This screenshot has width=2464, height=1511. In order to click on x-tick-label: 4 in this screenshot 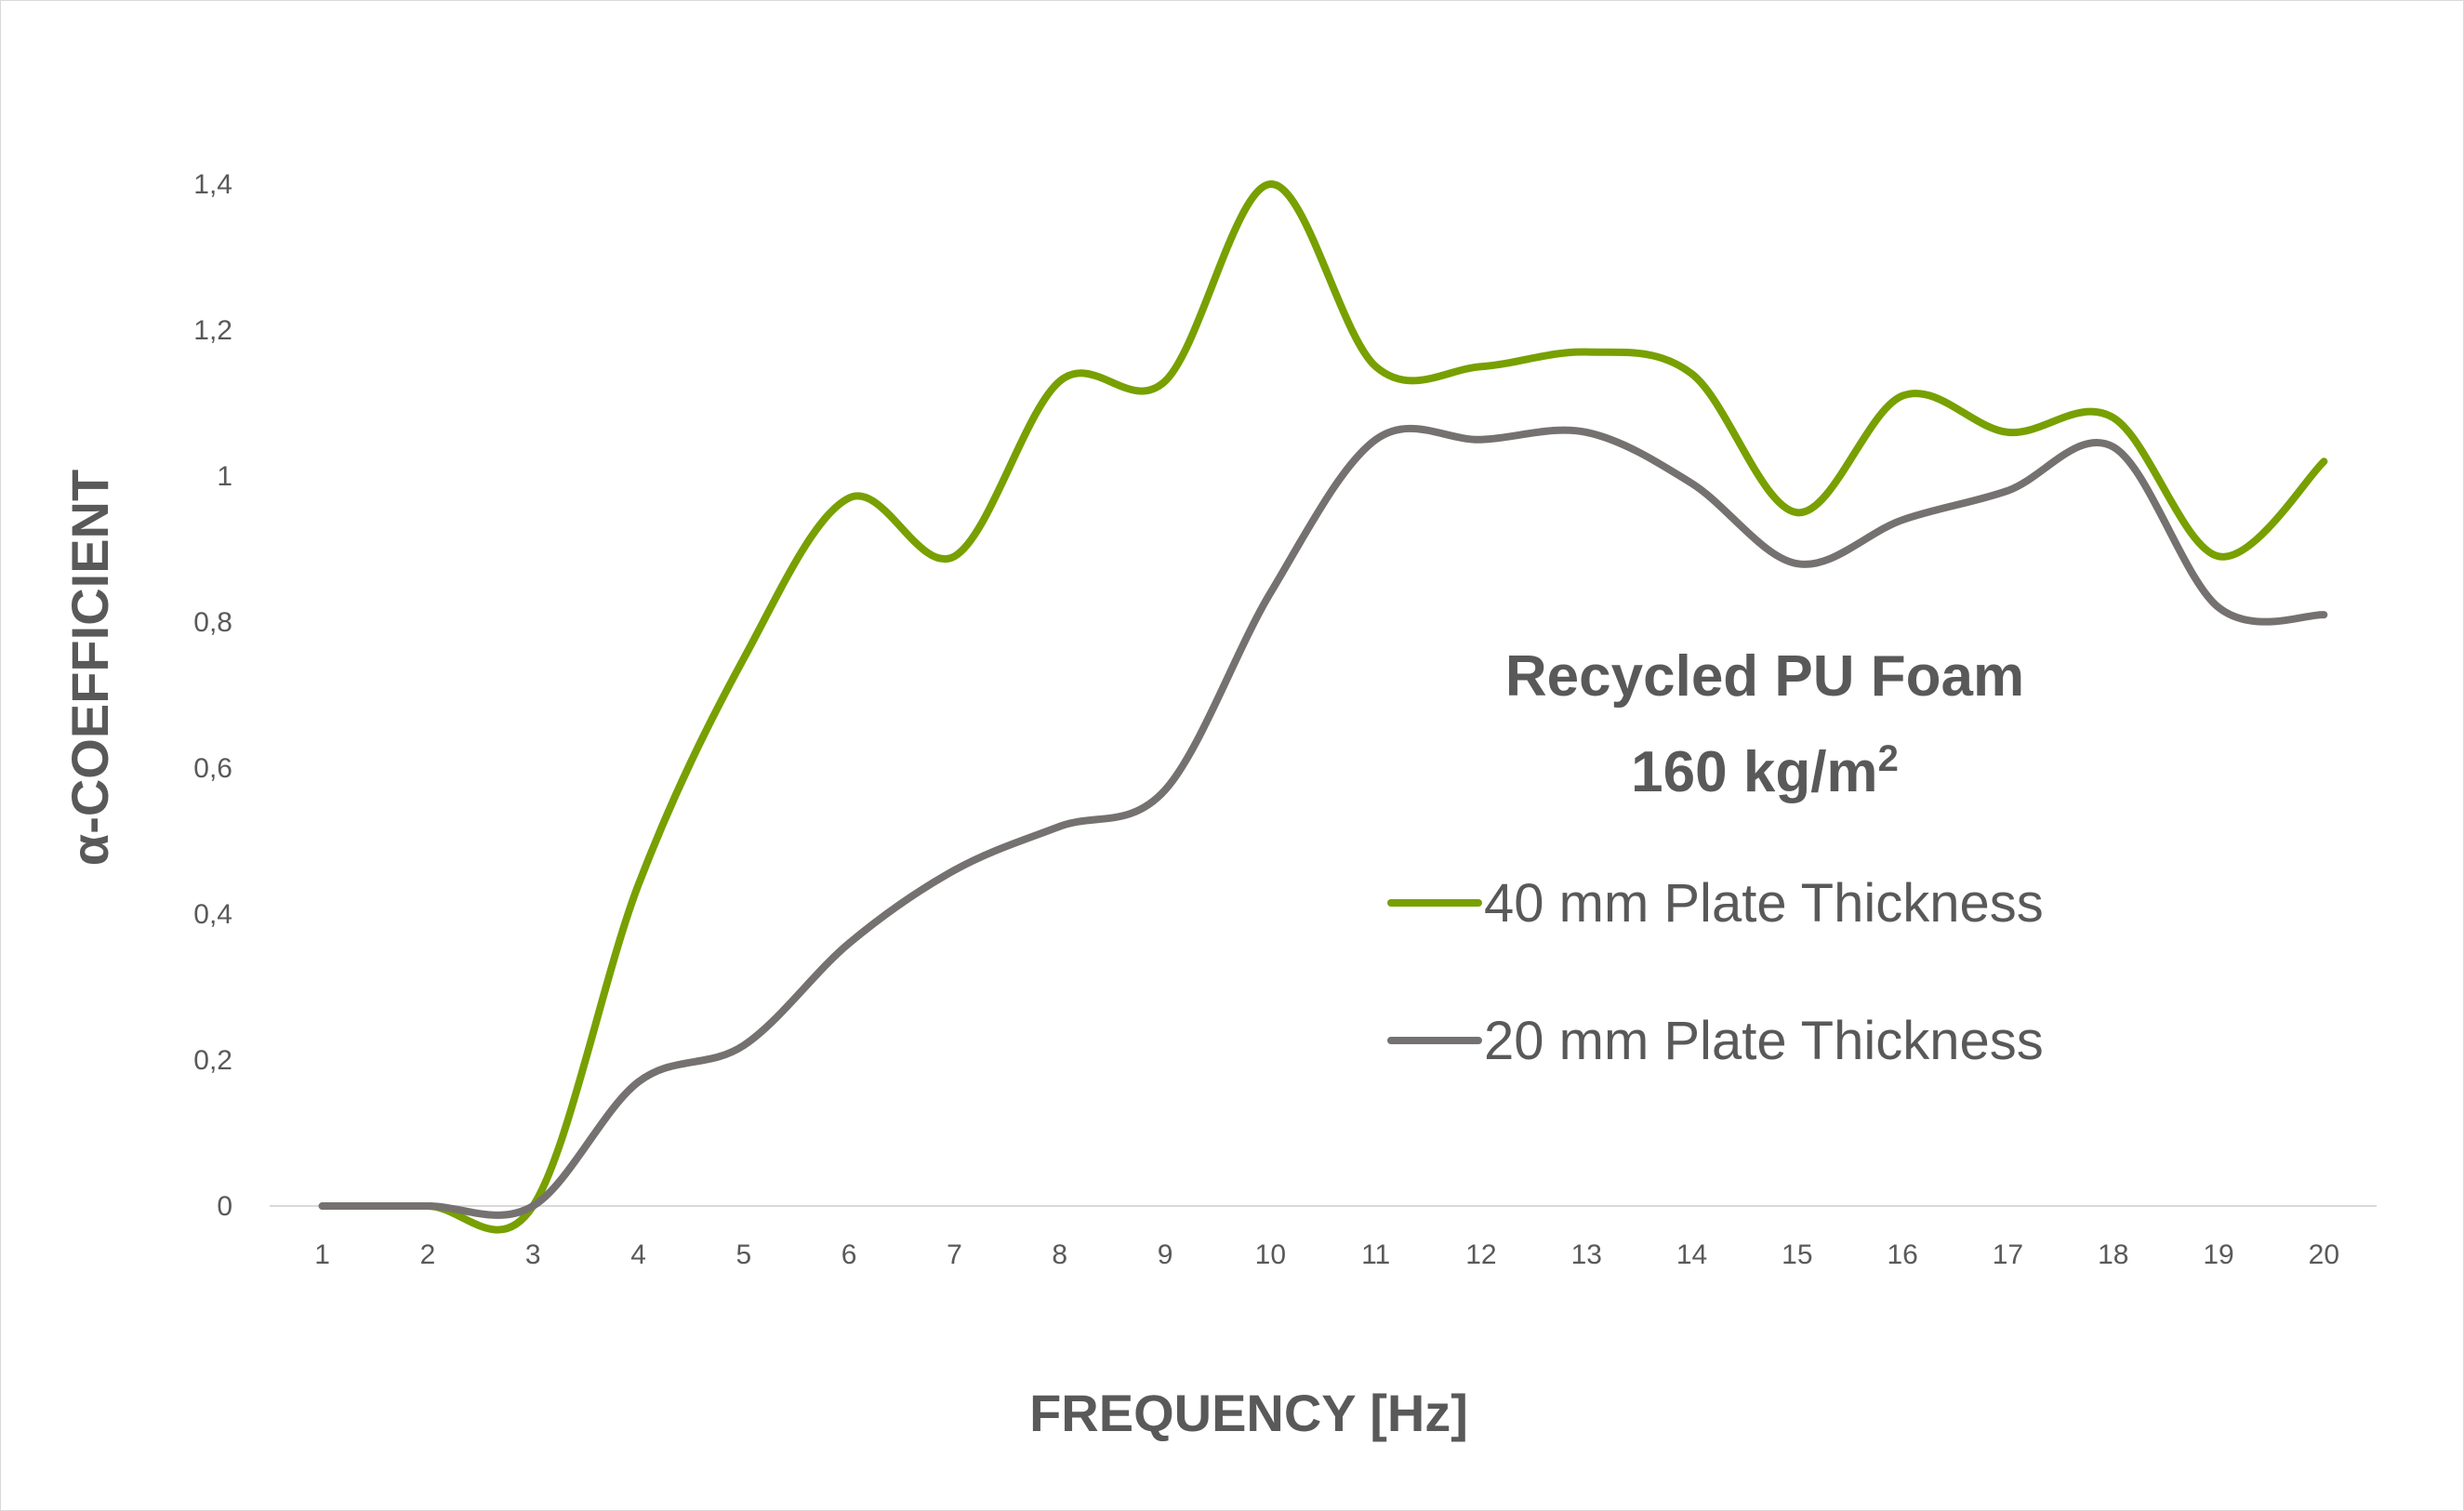, I will do `click(638, 1254)`.